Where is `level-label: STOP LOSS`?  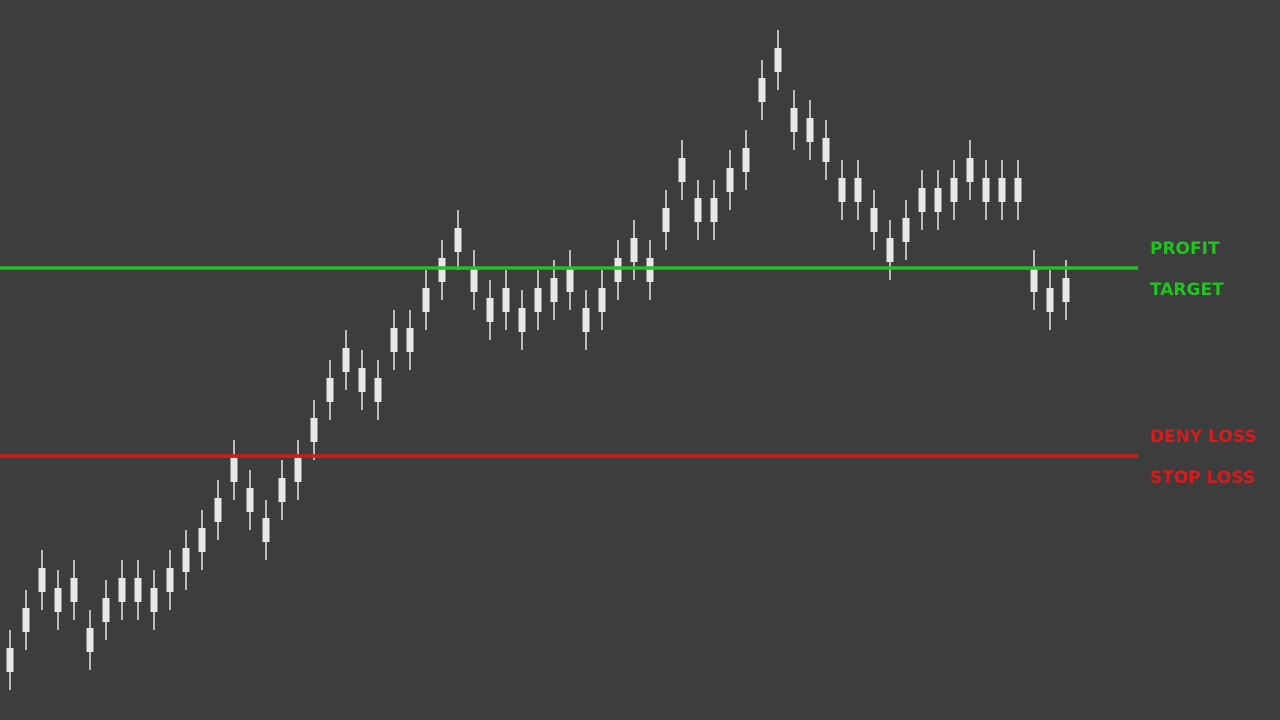
level-label: STOP LOSS is located at coordinates (1202, 478).